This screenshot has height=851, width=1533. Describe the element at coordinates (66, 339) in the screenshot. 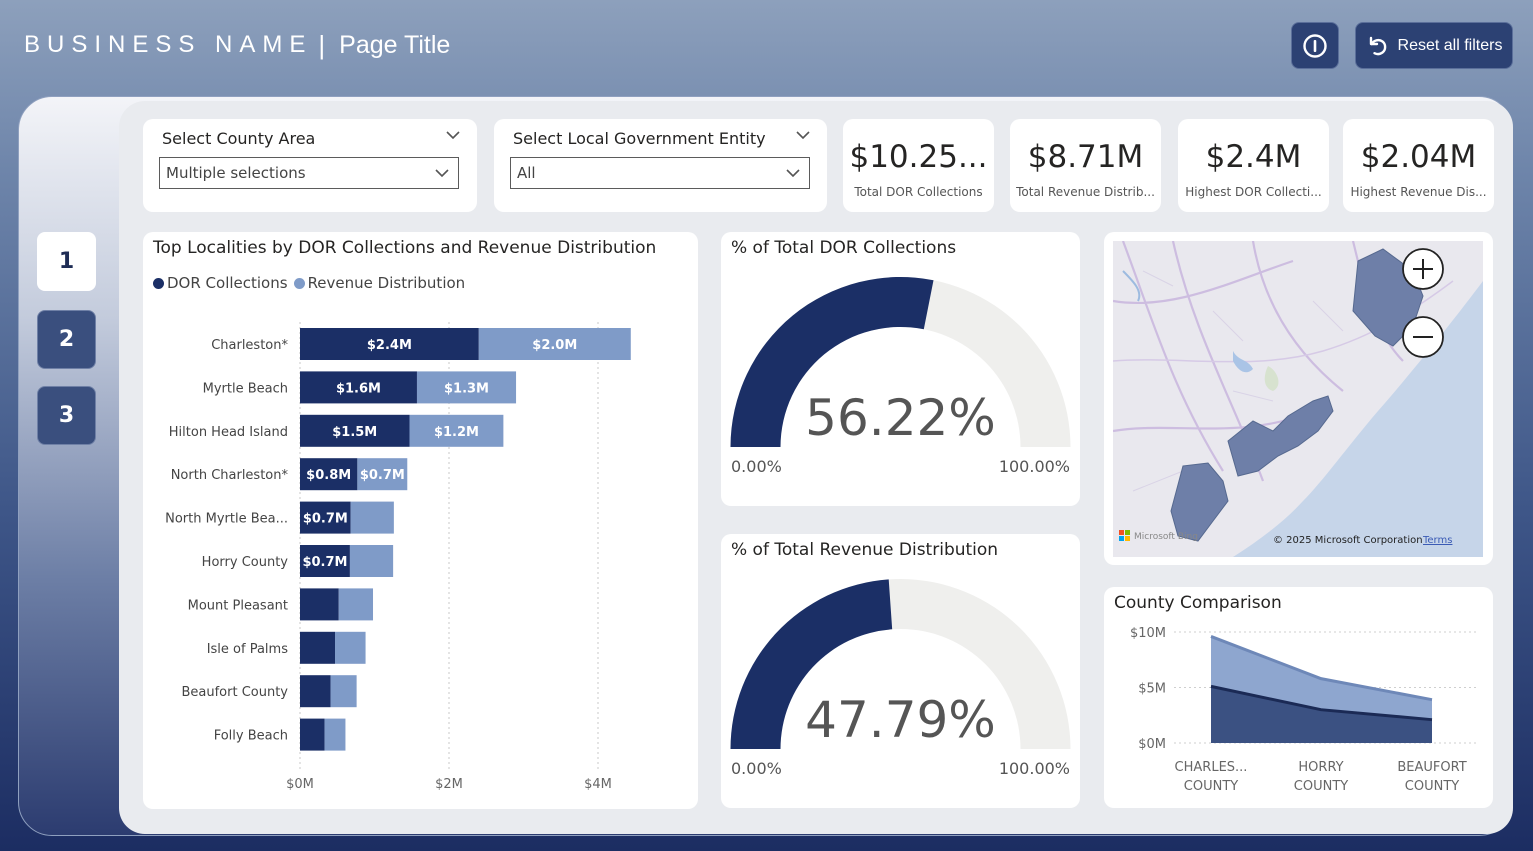

I see `page-nav-2: 2` at that location.